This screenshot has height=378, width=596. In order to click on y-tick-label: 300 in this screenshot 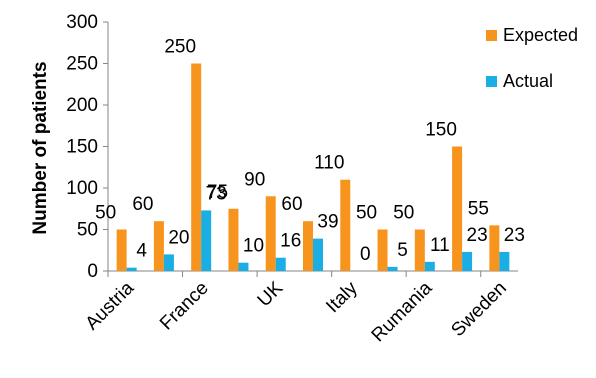, I will do `click(82, 22)`.